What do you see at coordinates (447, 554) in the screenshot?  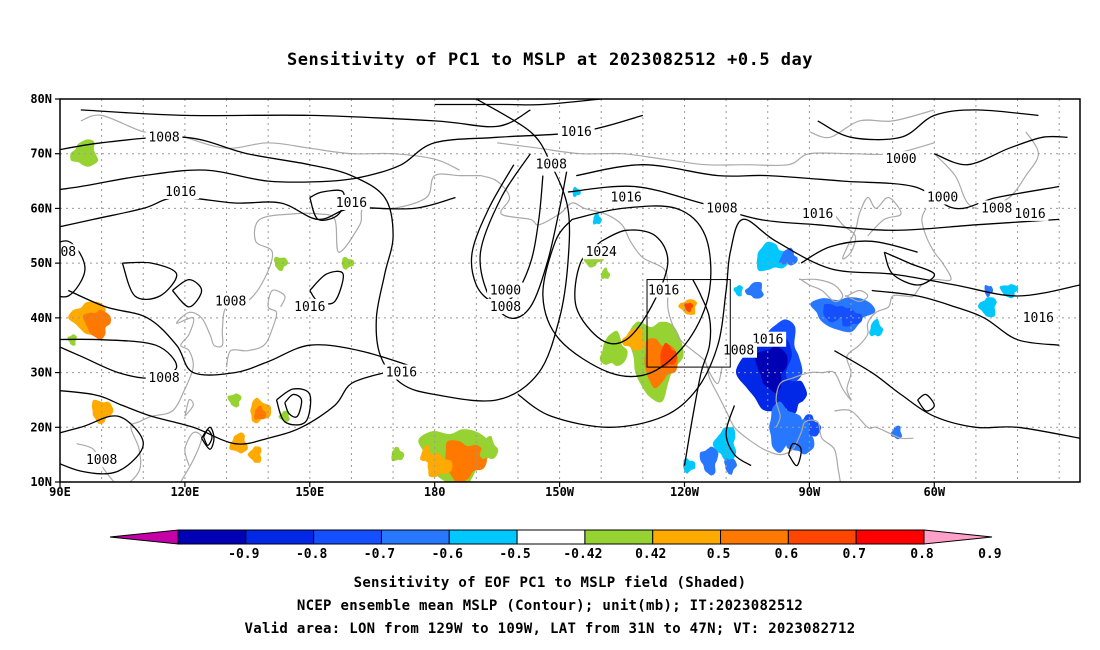 I see `colorbar-label: -0.6` at bounding box center [447, 554].